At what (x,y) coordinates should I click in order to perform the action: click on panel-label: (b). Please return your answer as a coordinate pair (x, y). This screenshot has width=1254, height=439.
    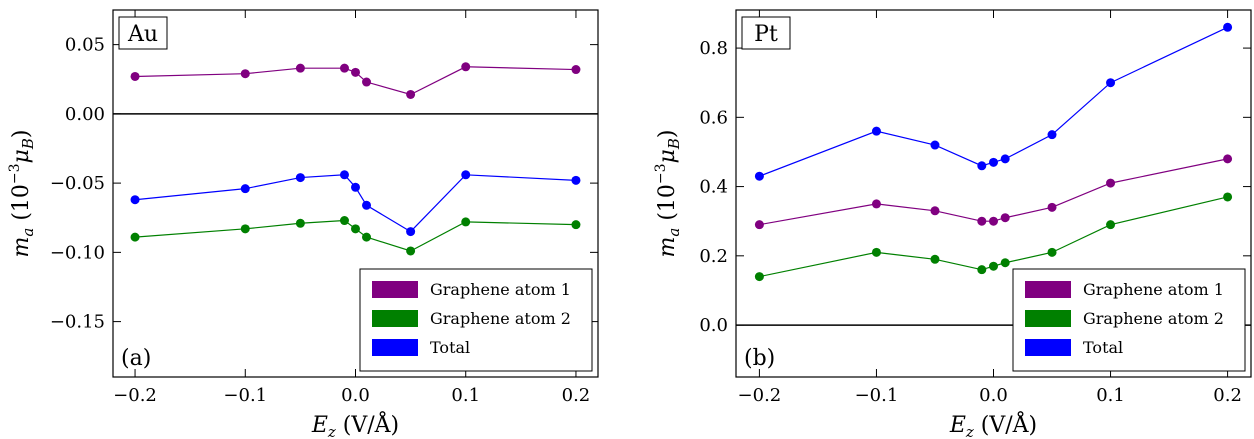
    Looking at the image, I should click on (759, 358).